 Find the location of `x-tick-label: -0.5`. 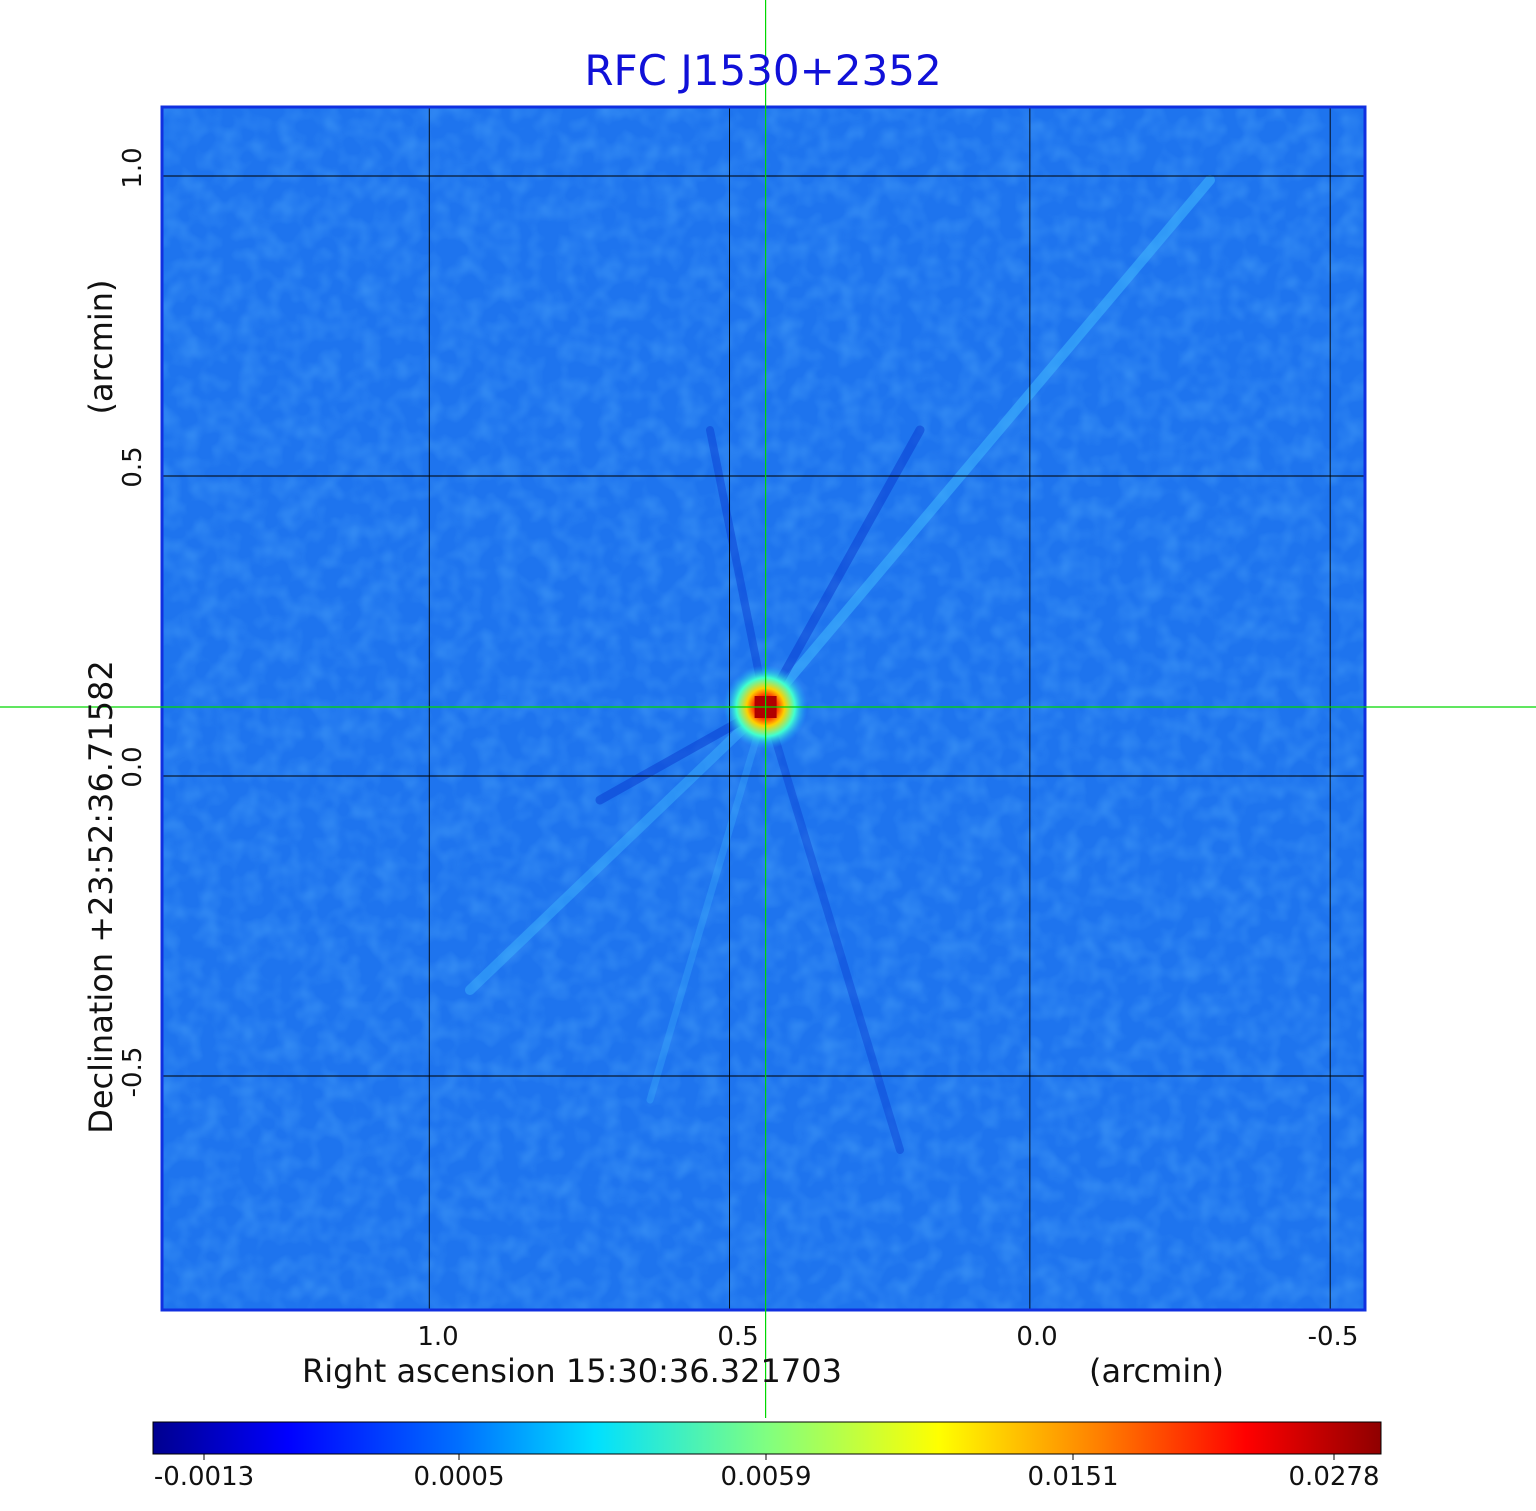

x-tick-label: -0.5 is located at coordinates (1333, 1337).